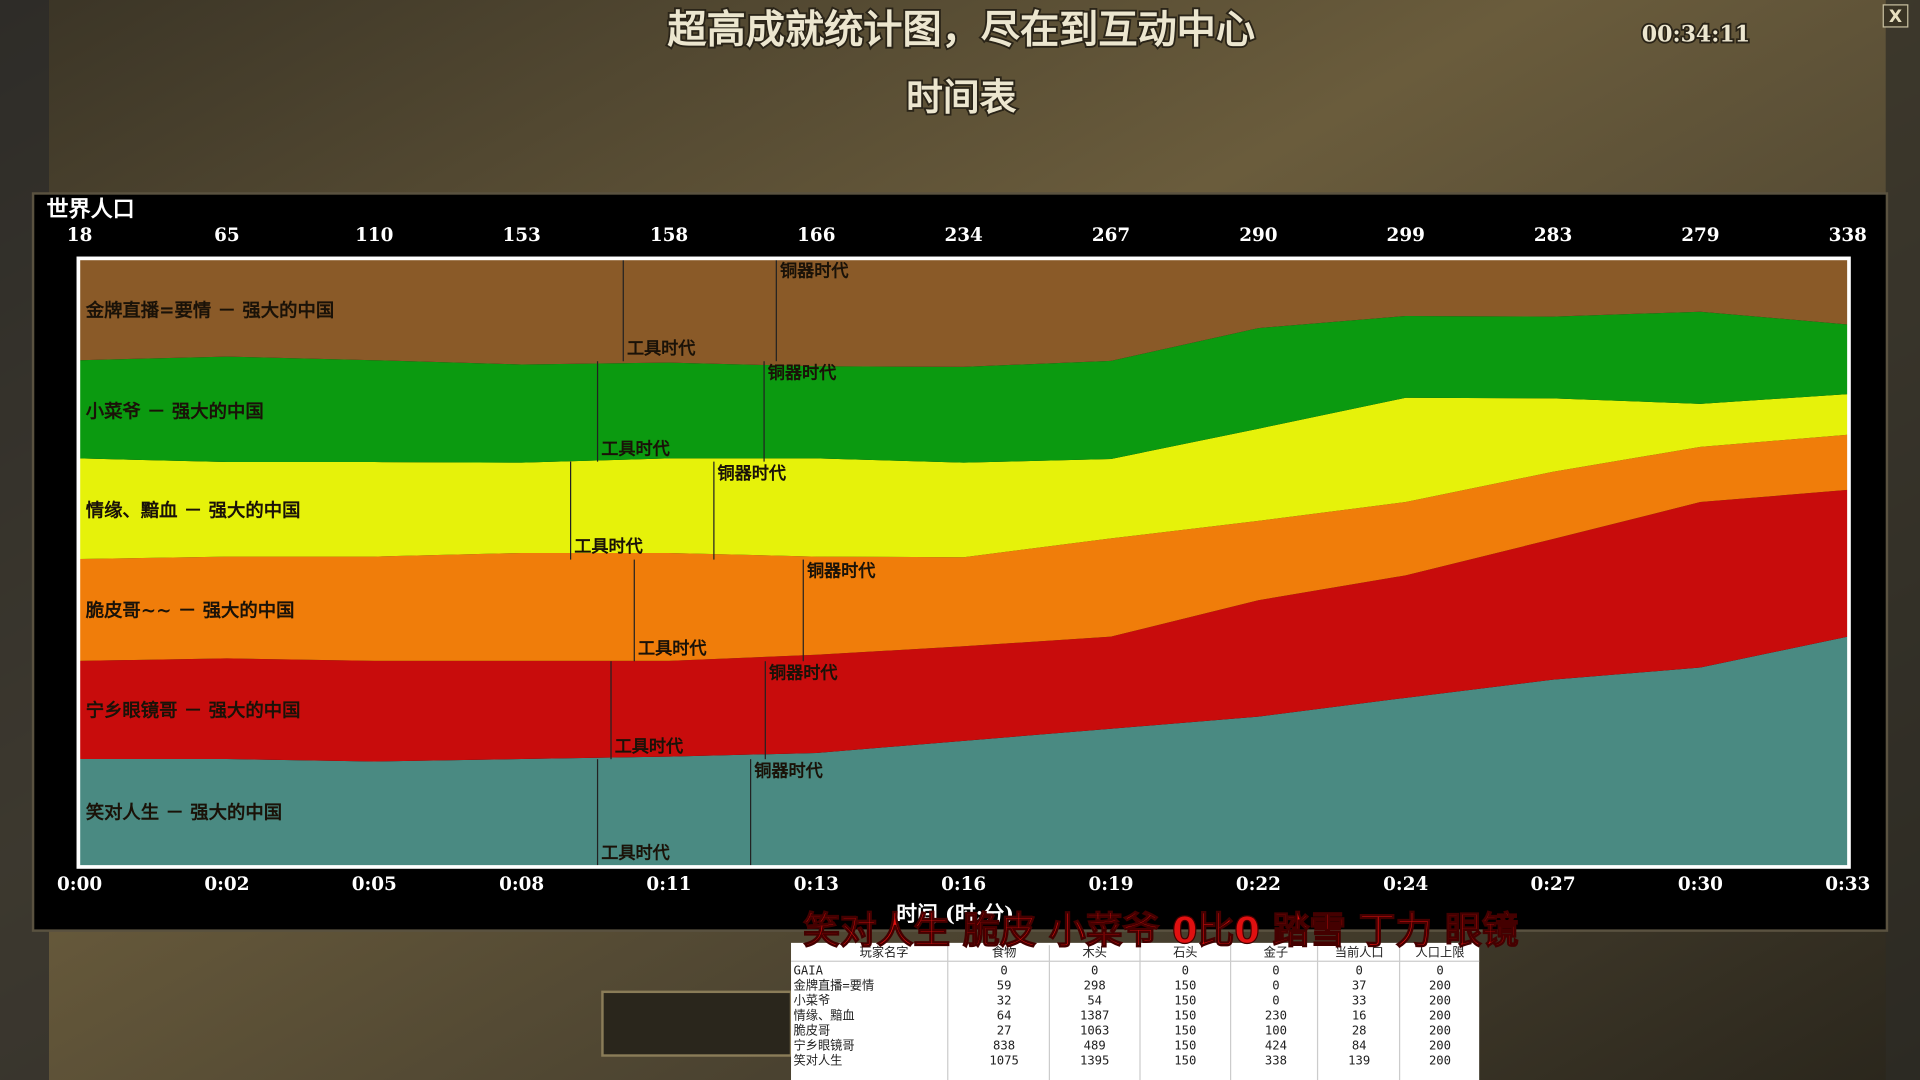  I want to click on x-tick-label: 0:11, so click(668, 884).